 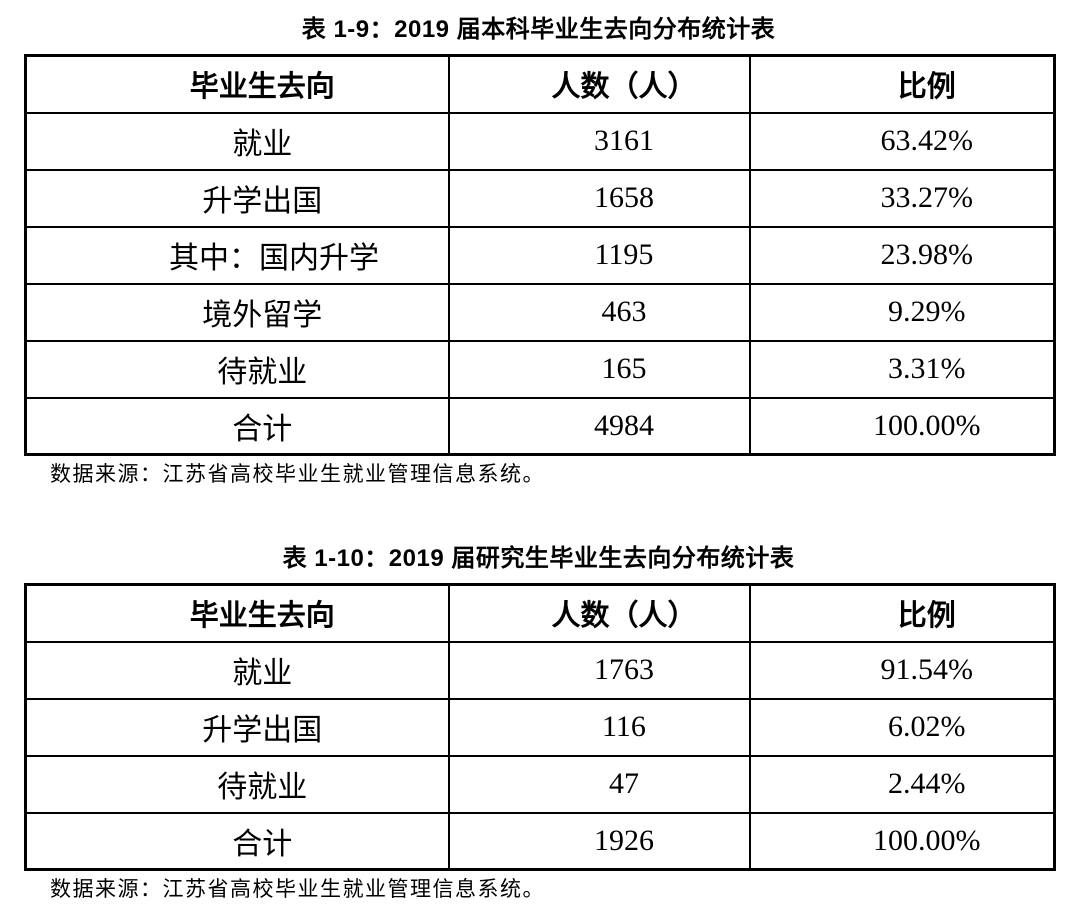 I want to click on table-row: 境外留学 463 9.29%, so click(x=540, y=312).